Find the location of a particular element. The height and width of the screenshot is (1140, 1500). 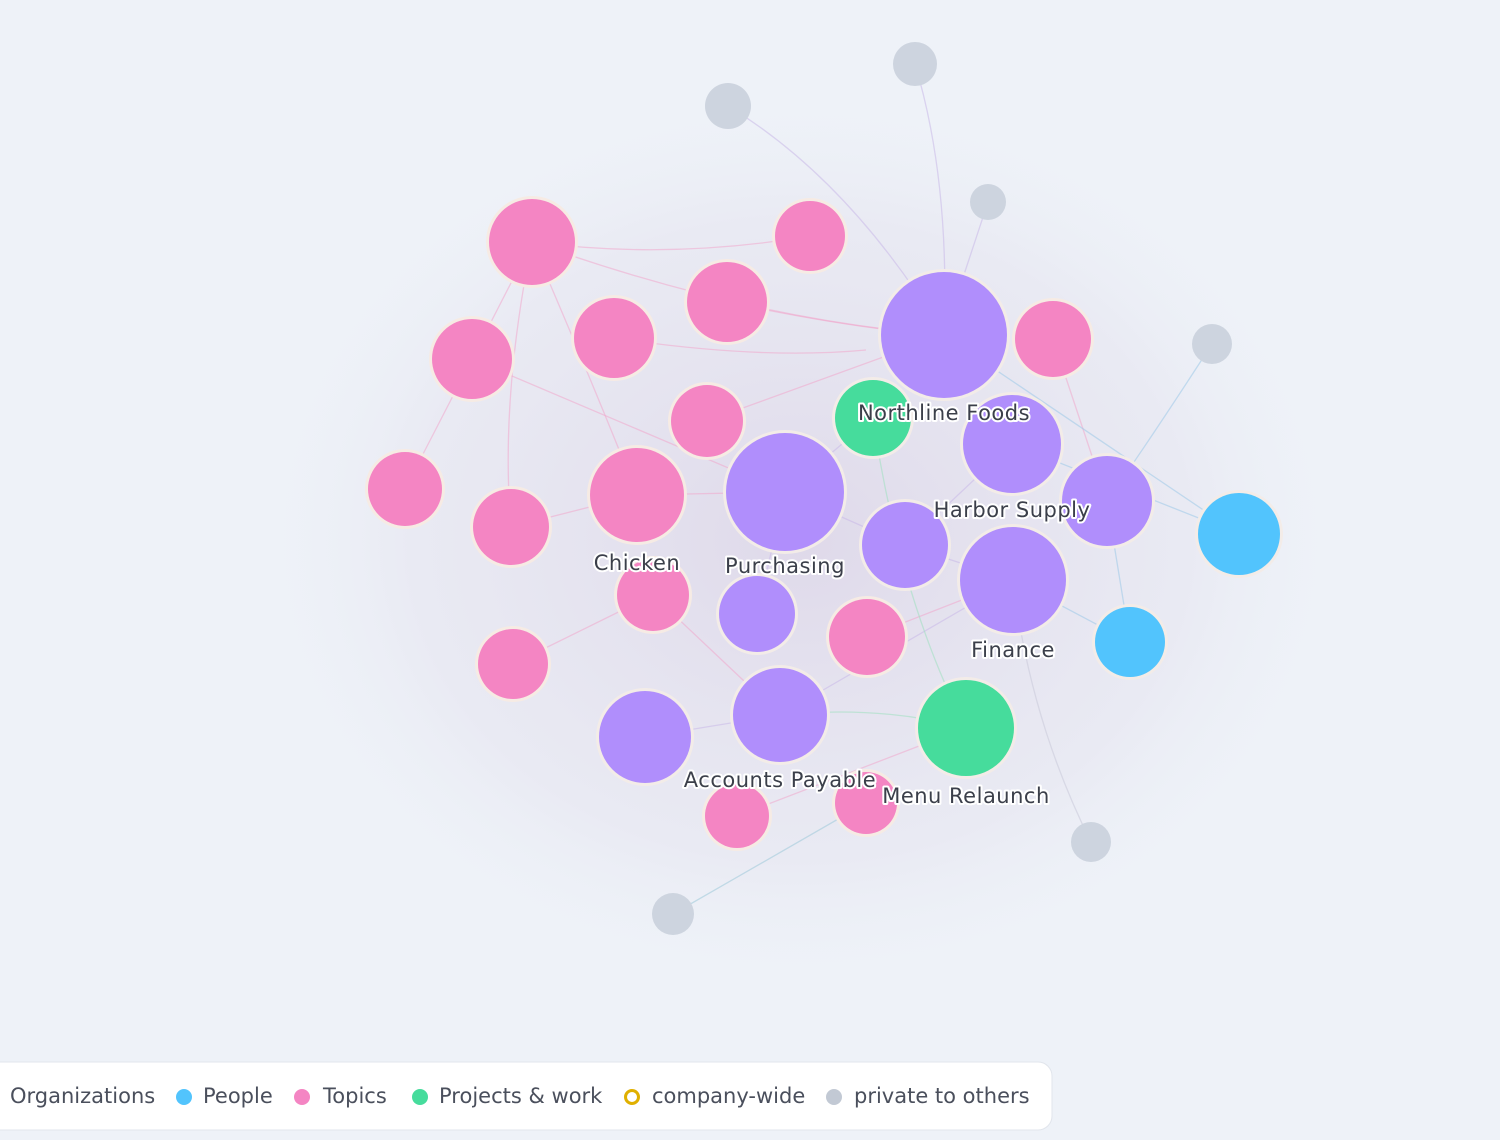

node-label: Finance is located at coordinates (1013, 650).